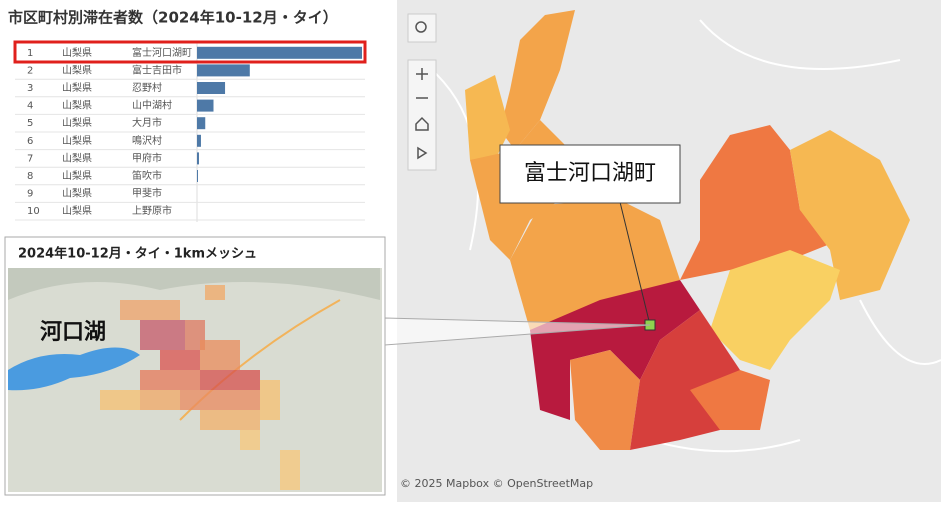 The width and height of the screenshot is (941, 506). I want to click on rank: 8, so click(30, 176).